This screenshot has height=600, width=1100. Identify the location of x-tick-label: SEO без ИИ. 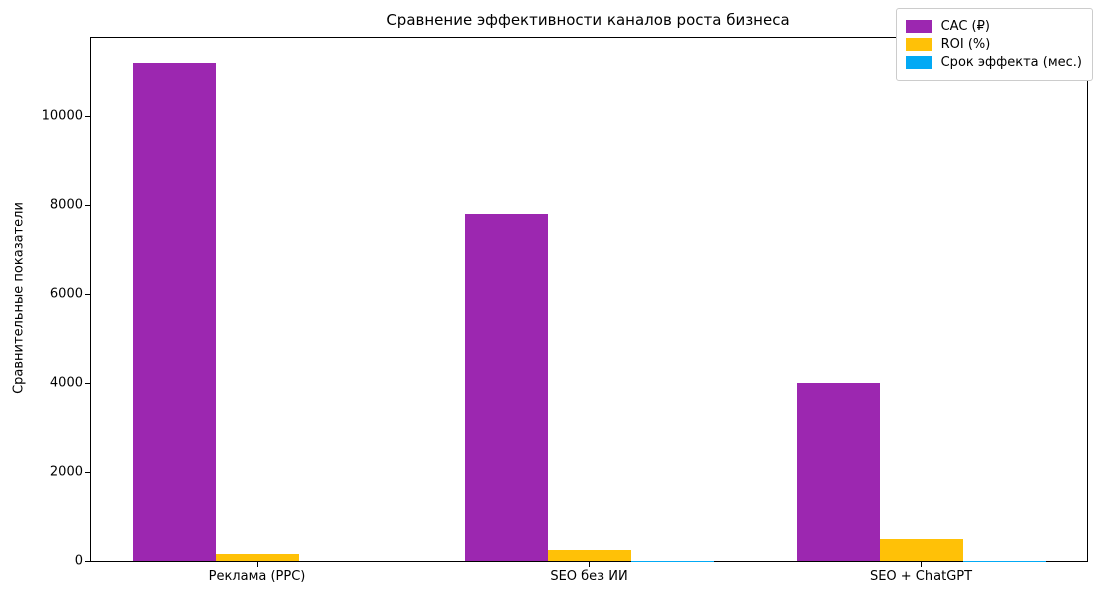
(589, 576).